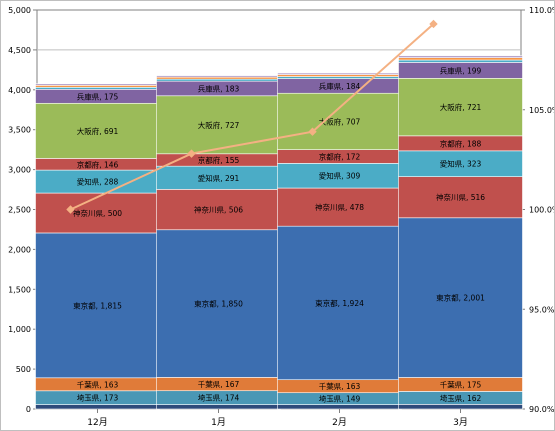 The width and height of the screenshot is (555, 431). I want to click on left-tick-label-8: 4,000, so click(19, 90).